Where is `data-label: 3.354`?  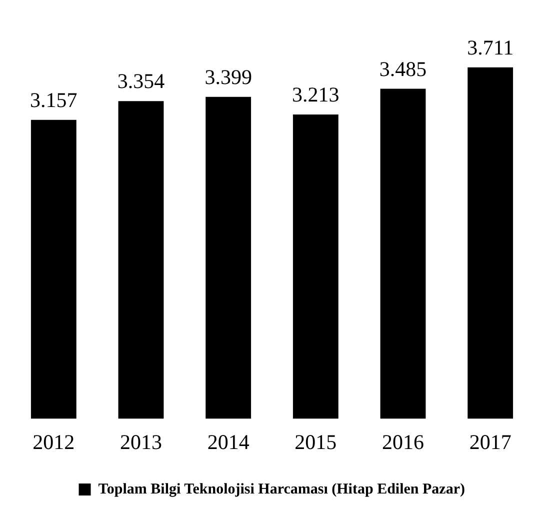 data-label: 3.354 is located at coordinates (141, 81).